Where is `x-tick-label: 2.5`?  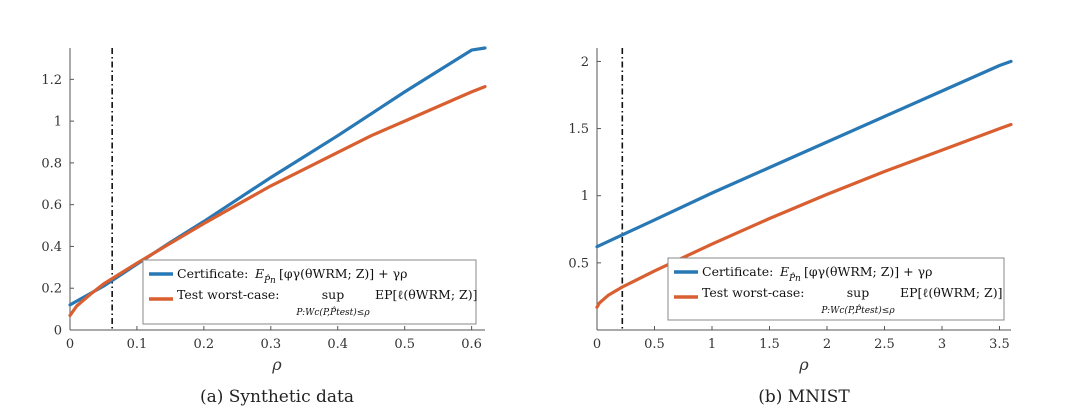 x-tick-label: 2.5 is located at coordinates (884, 344).